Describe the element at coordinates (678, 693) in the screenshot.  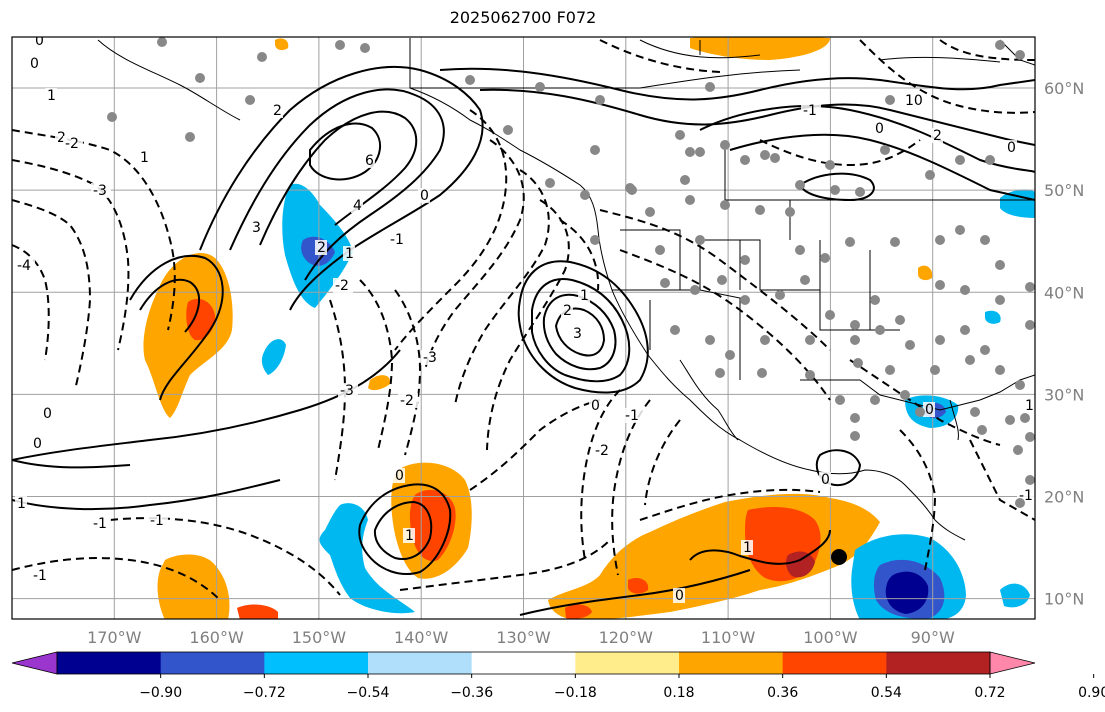
I see `colorbar-tick-label: 0.18` at that location.